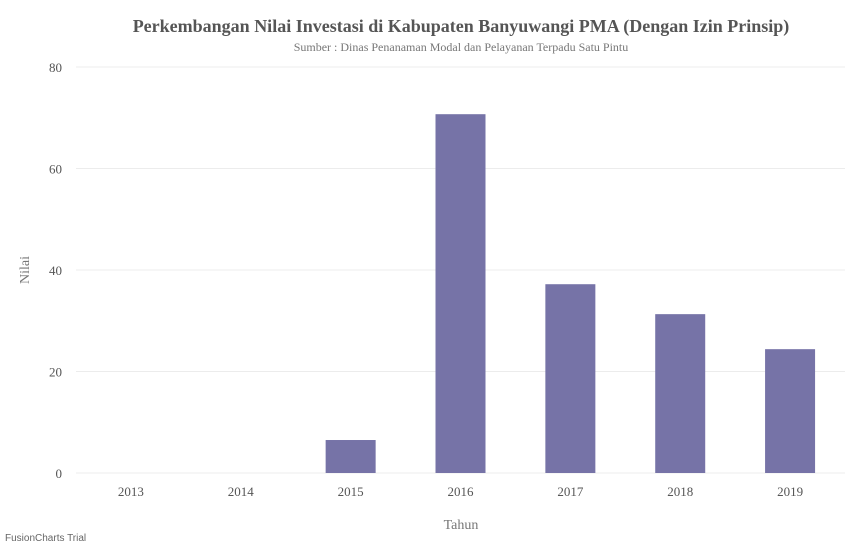  I want to click on y-axis-ticks: 0 20 40 60 80, so click(55, 270).